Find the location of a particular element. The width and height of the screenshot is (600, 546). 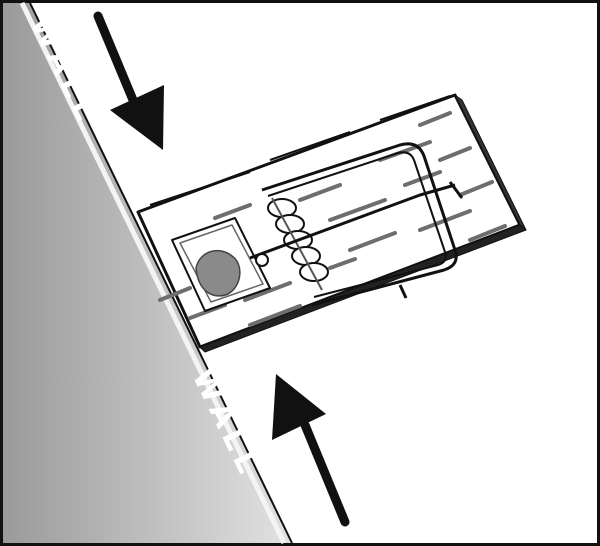

arrow-up-left-icon is located at coordinates (311, 450).